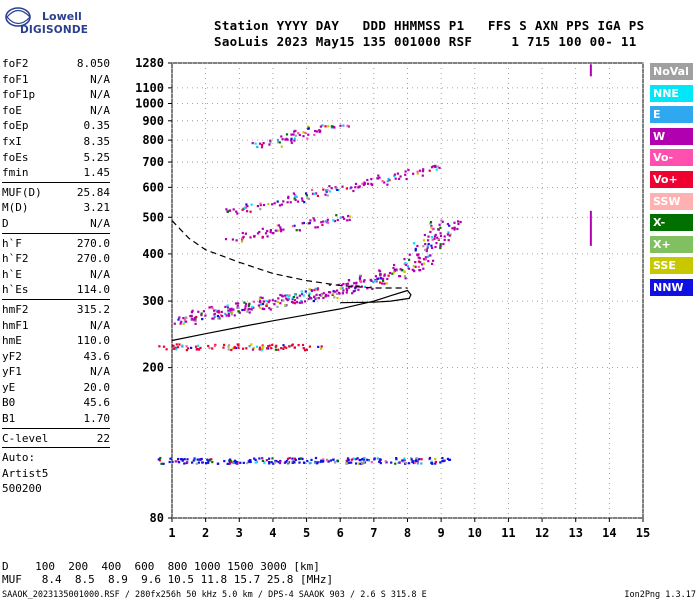 The image size is (700, 600). I want to click on y-tick-label: 500, so click(153, 217).